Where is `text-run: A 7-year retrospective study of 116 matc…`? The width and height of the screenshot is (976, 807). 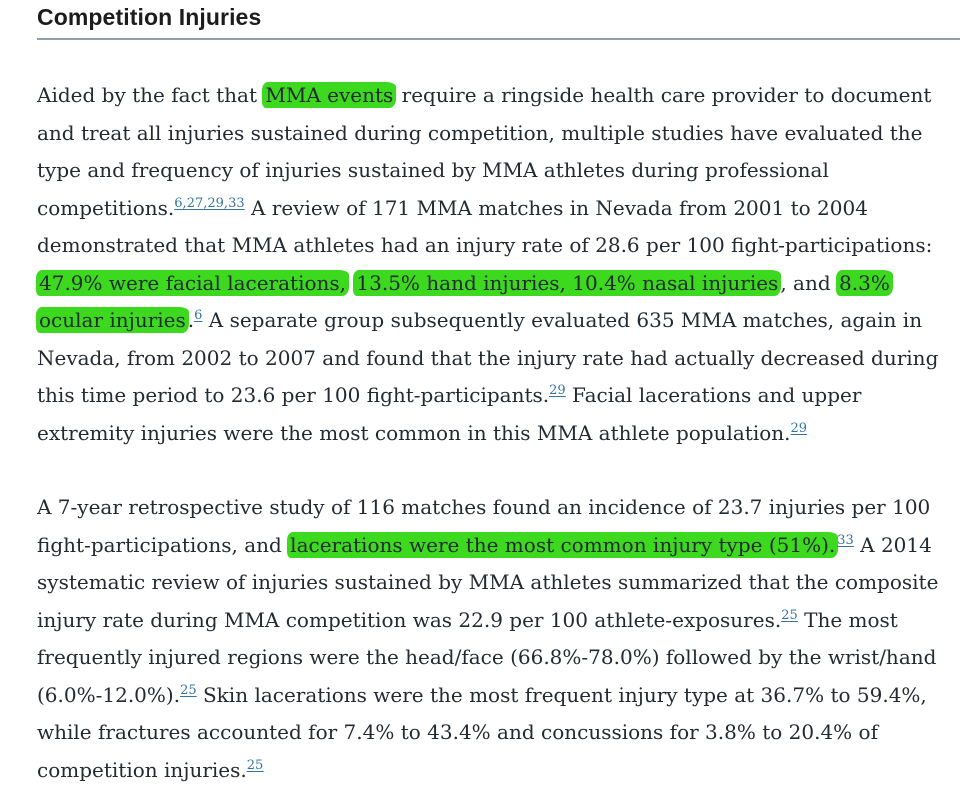 text-run: A 7-year retrospective study of 116 matc… is located at coordinates (484, 526).